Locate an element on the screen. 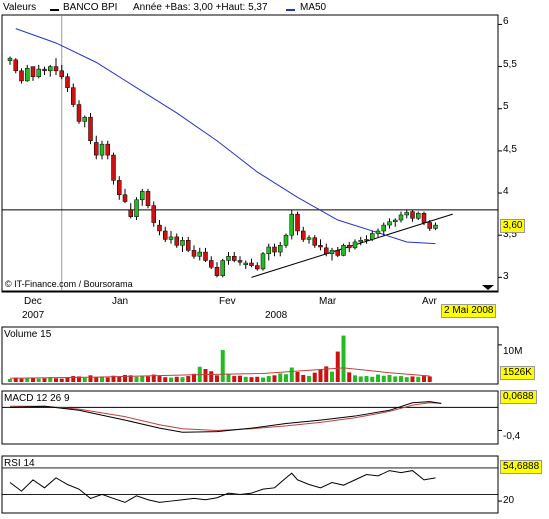  month-label: Fev is located at coordinates (227, 301).